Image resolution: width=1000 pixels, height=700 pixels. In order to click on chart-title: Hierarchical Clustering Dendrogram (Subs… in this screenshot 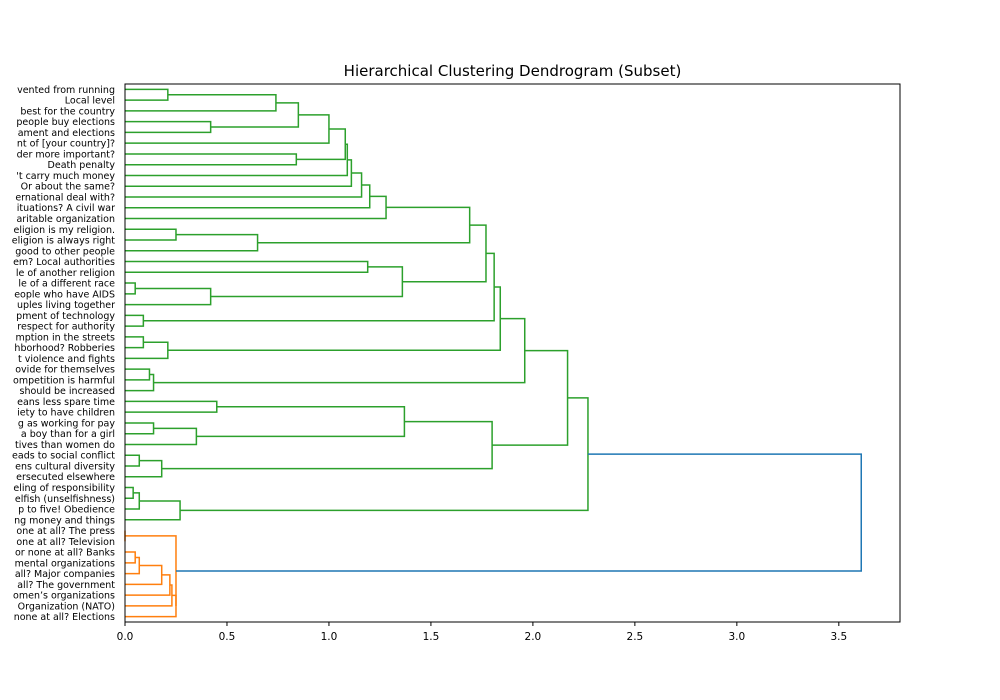, I will do `click(513, 71)`.